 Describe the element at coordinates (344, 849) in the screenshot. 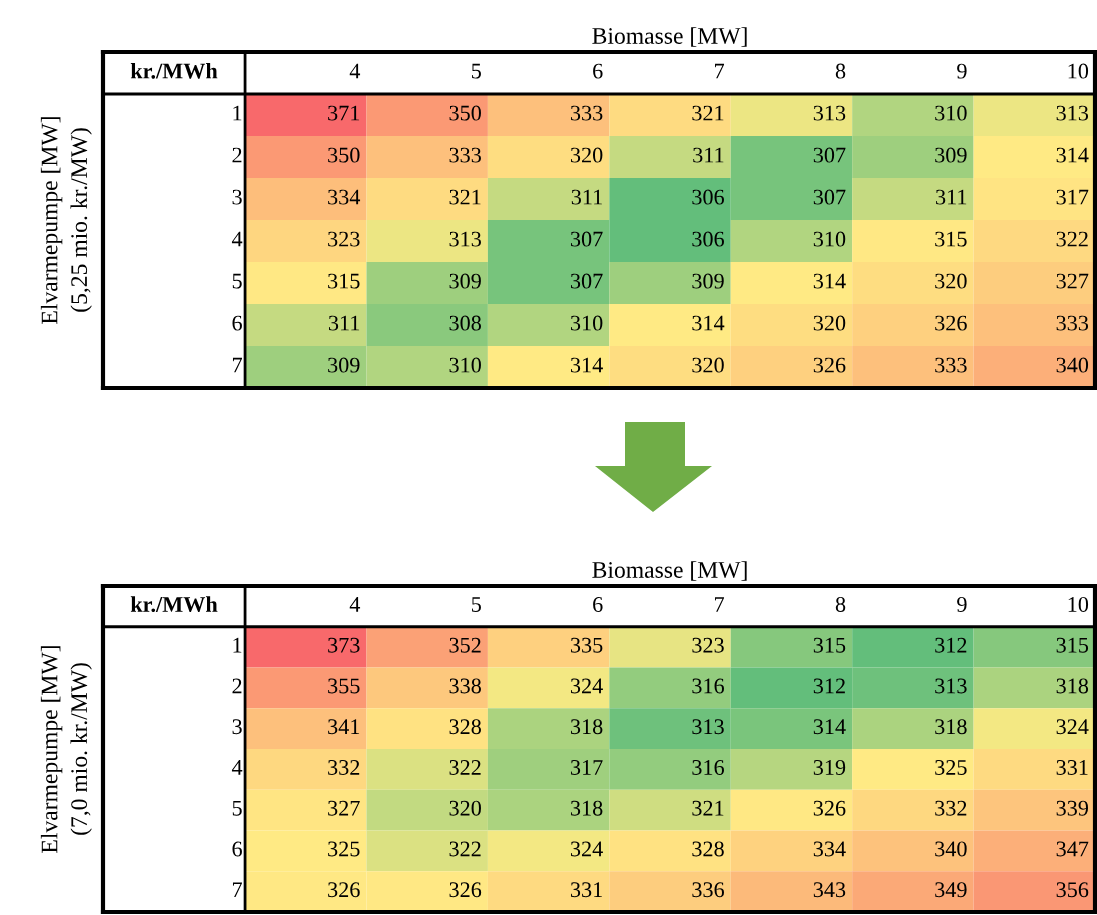

I see `data-label: 325` at that location.